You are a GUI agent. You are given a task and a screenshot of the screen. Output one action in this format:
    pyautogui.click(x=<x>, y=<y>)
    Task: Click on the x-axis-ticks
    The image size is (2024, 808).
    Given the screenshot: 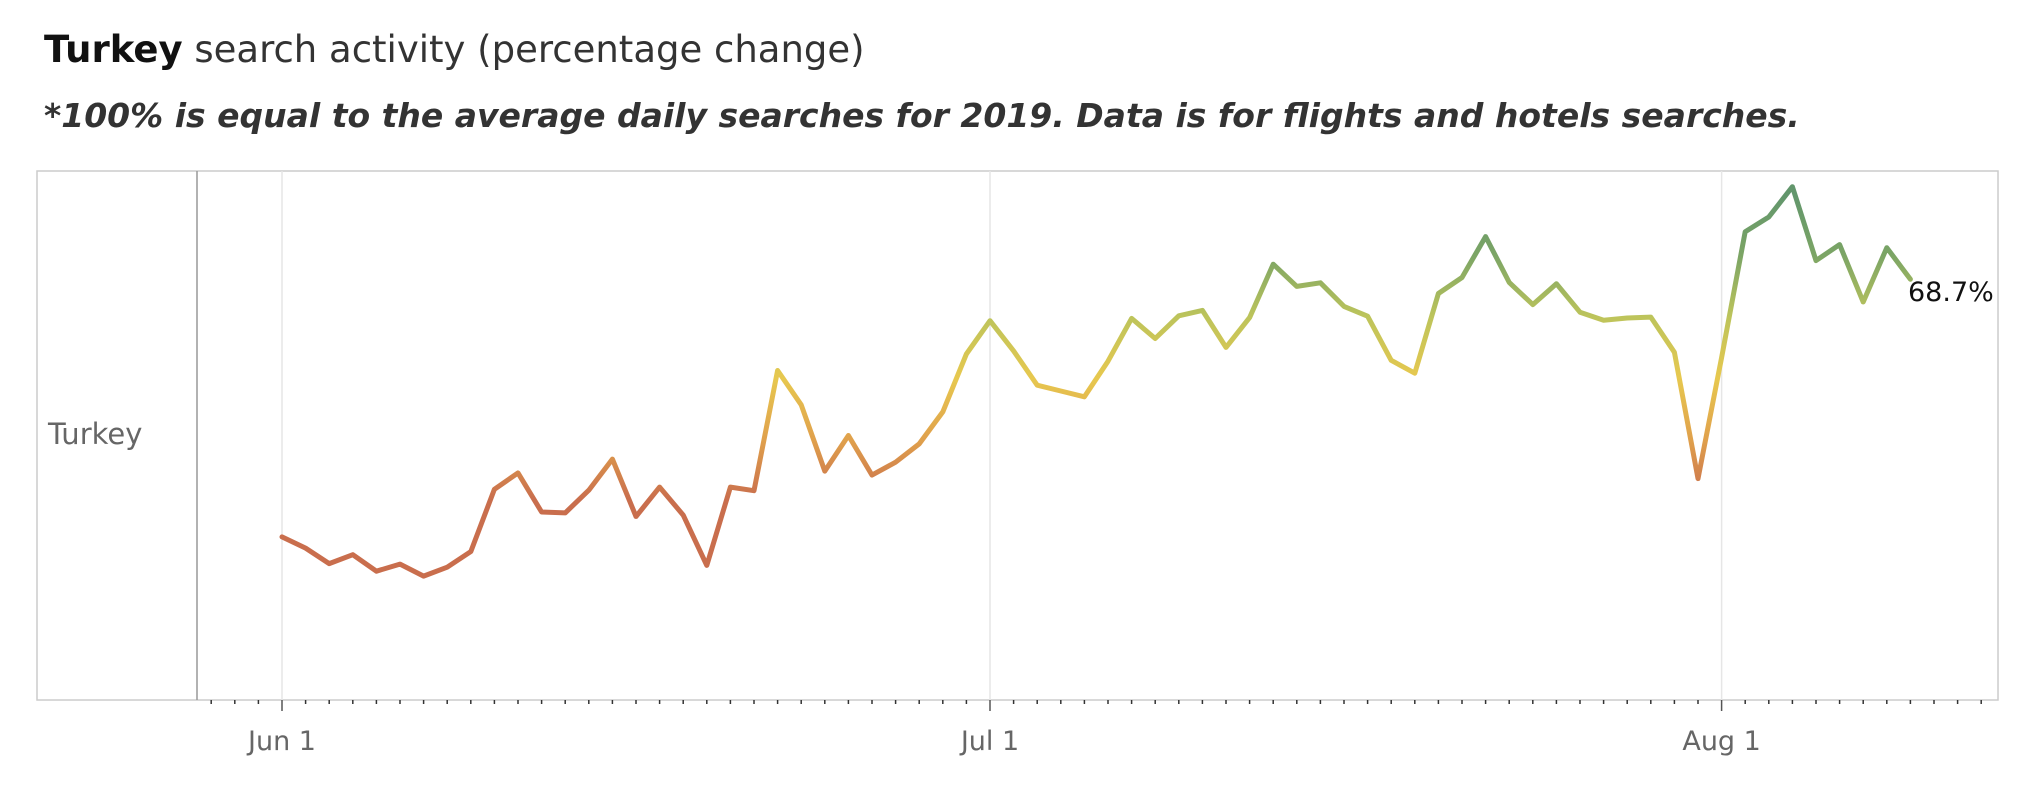 What is the action you would take?
    pyautogui.click(x=1096, y=705)
    